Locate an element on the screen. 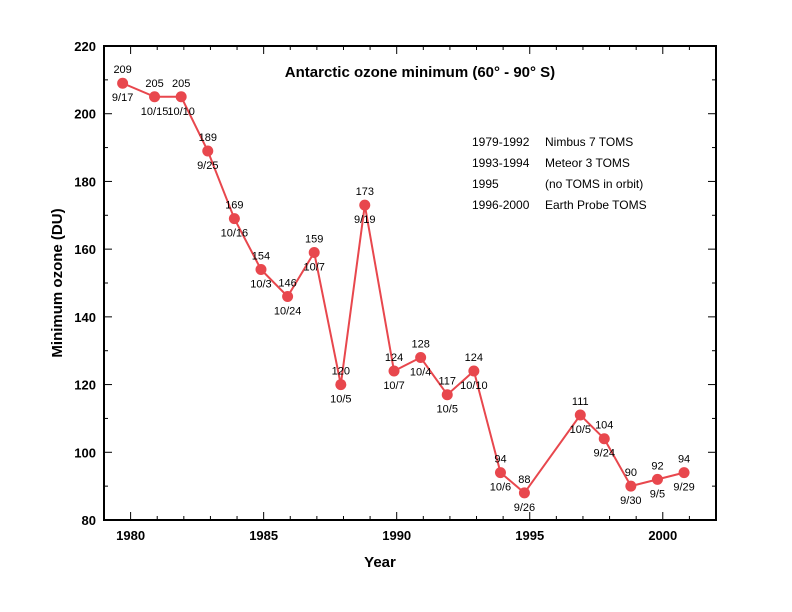 The width and height of the screenshot is (792, 612). value-label: 88 is located at coordinates (524, 480).